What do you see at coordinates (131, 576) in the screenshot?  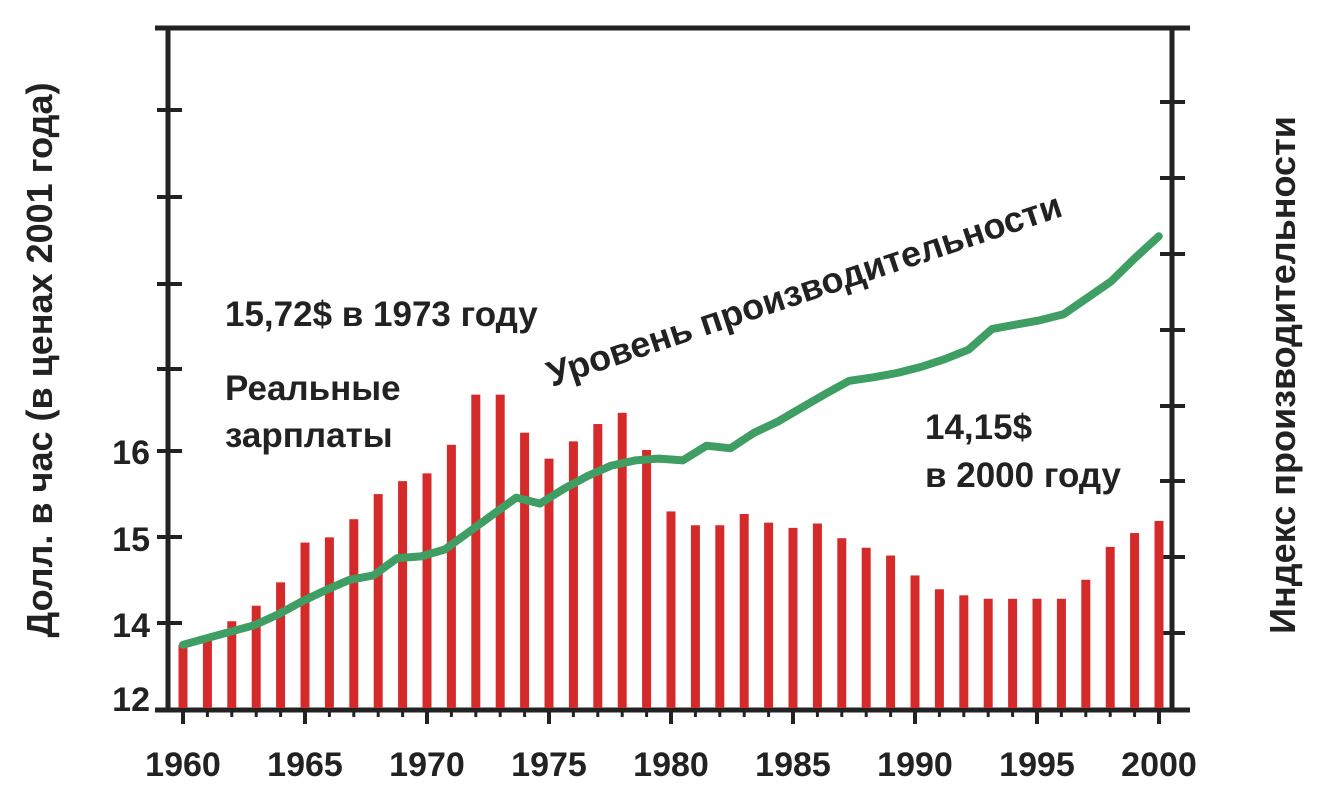 I see `y-tick-labels: 12 14 15 16` at bounding box center [131, 576].